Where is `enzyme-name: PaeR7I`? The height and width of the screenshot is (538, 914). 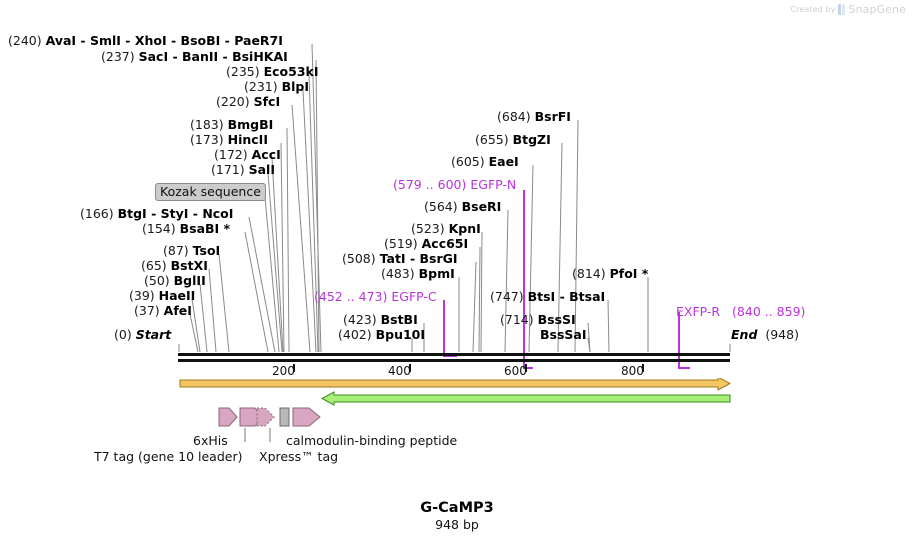
enzyme-name: PaeR7I is located at coordinates (258, 40).